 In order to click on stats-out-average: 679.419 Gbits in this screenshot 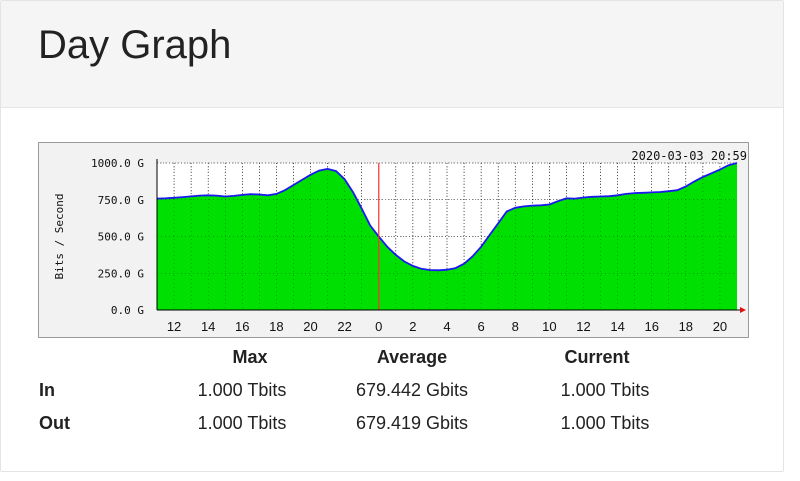, I will do `click(412, 423)`.